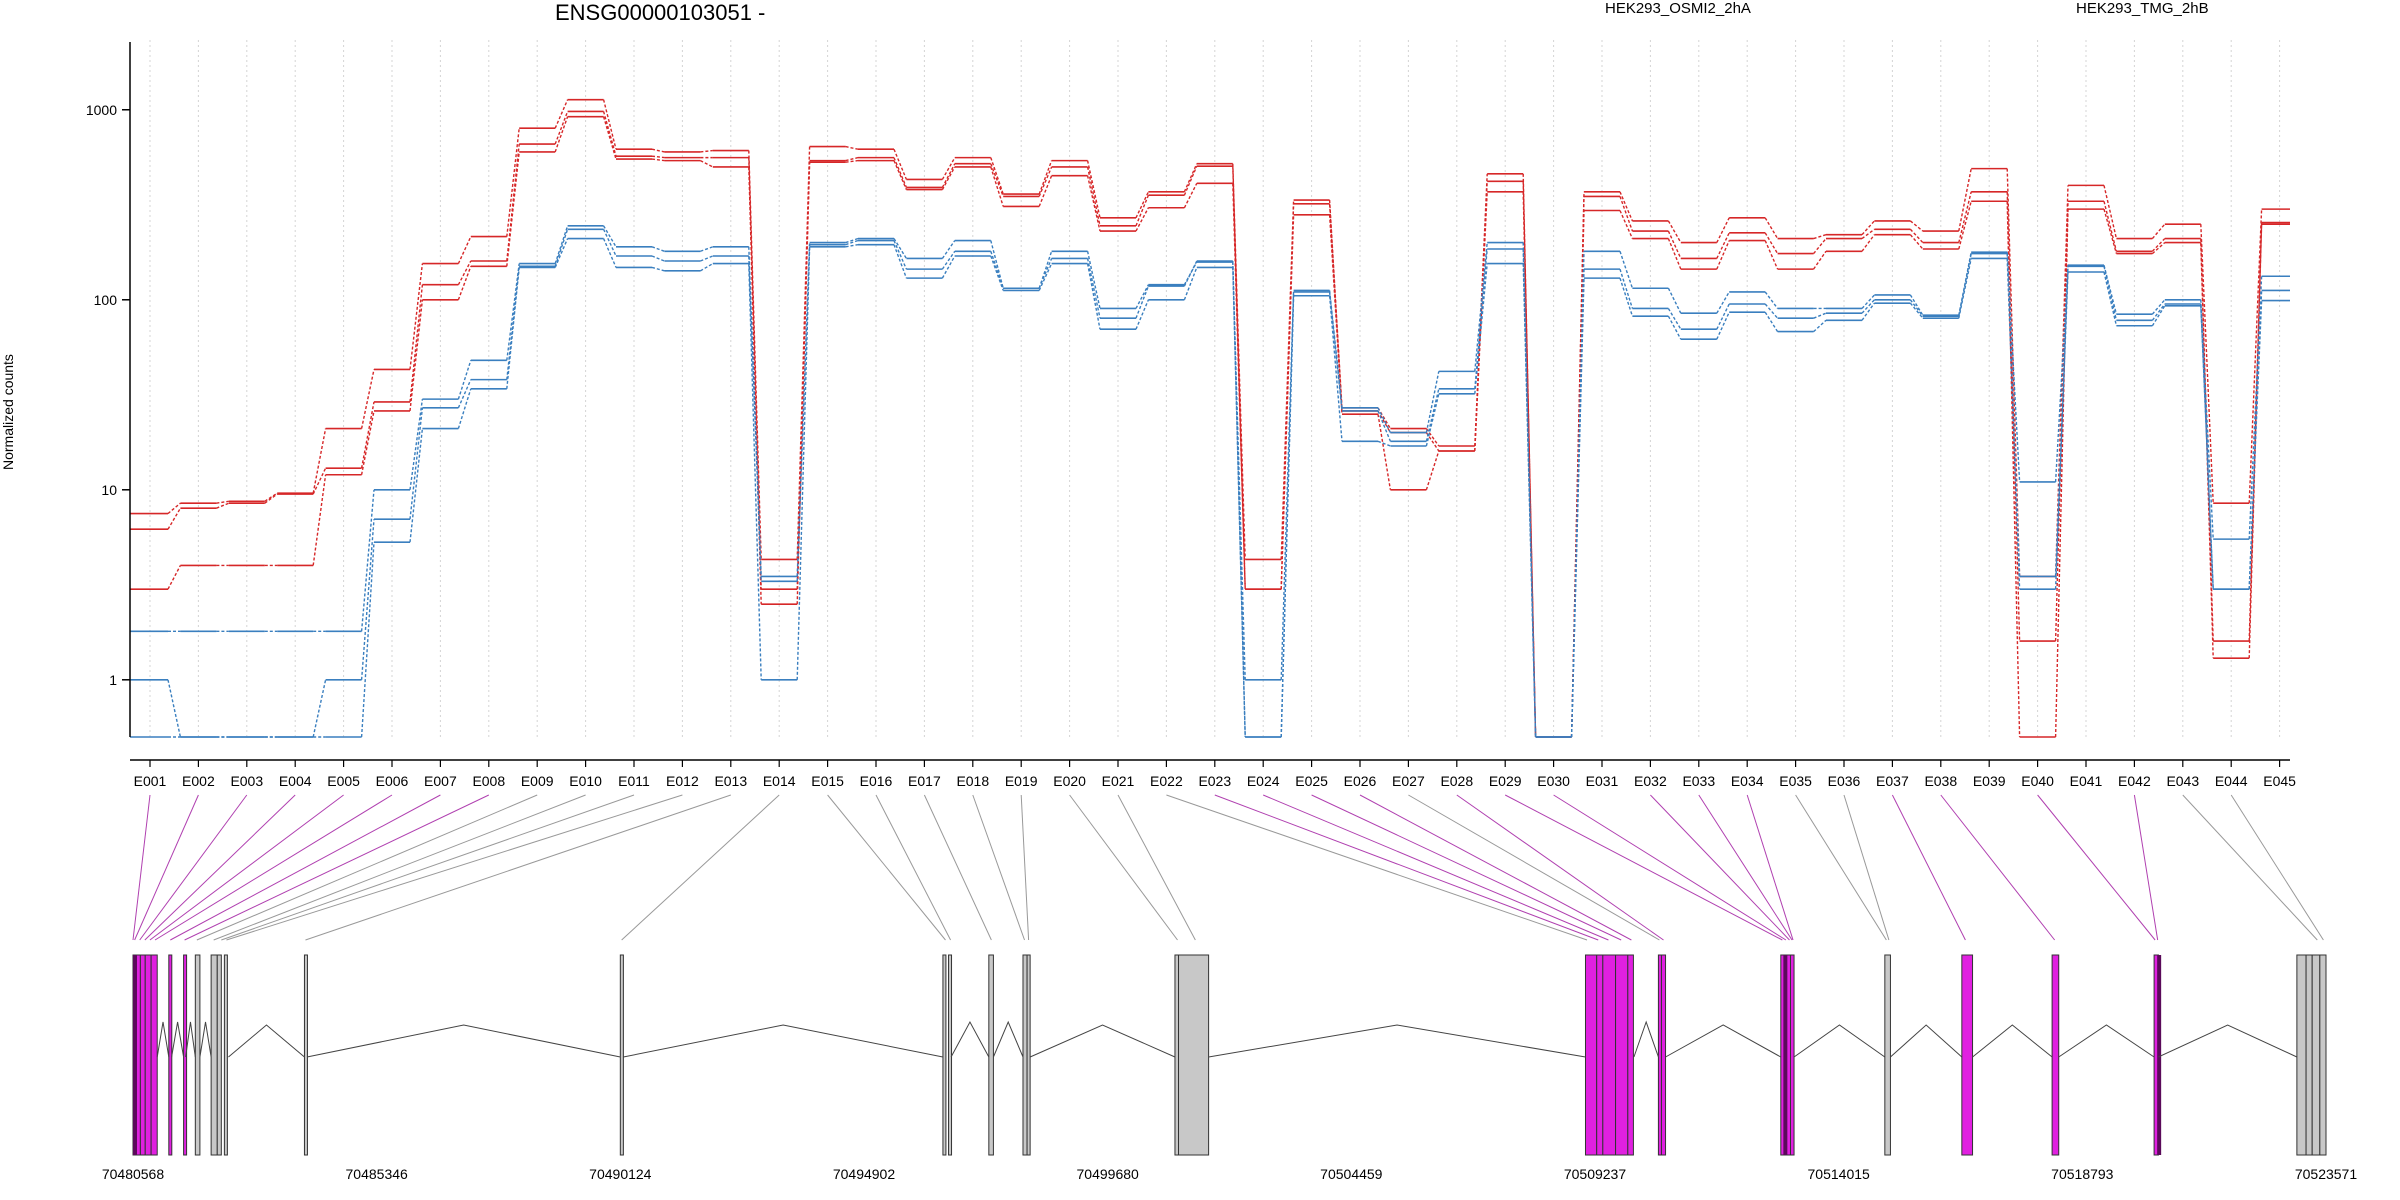  I want to click on x-tick-label: E026, so click(1360, 781).